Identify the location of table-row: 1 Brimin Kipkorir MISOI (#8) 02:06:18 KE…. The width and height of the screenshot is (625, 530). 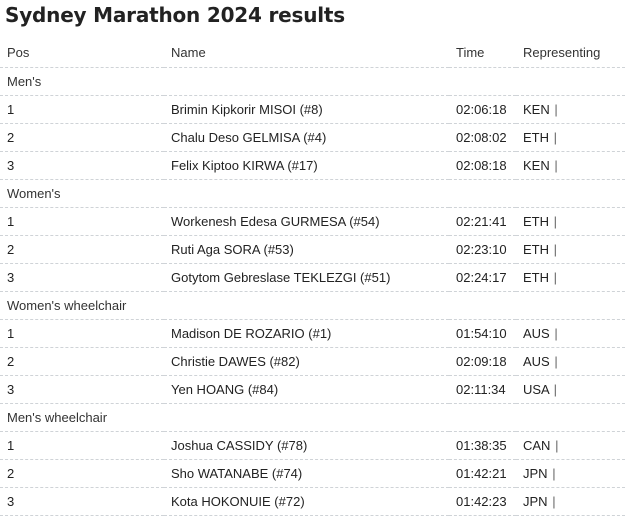
(312, 109).